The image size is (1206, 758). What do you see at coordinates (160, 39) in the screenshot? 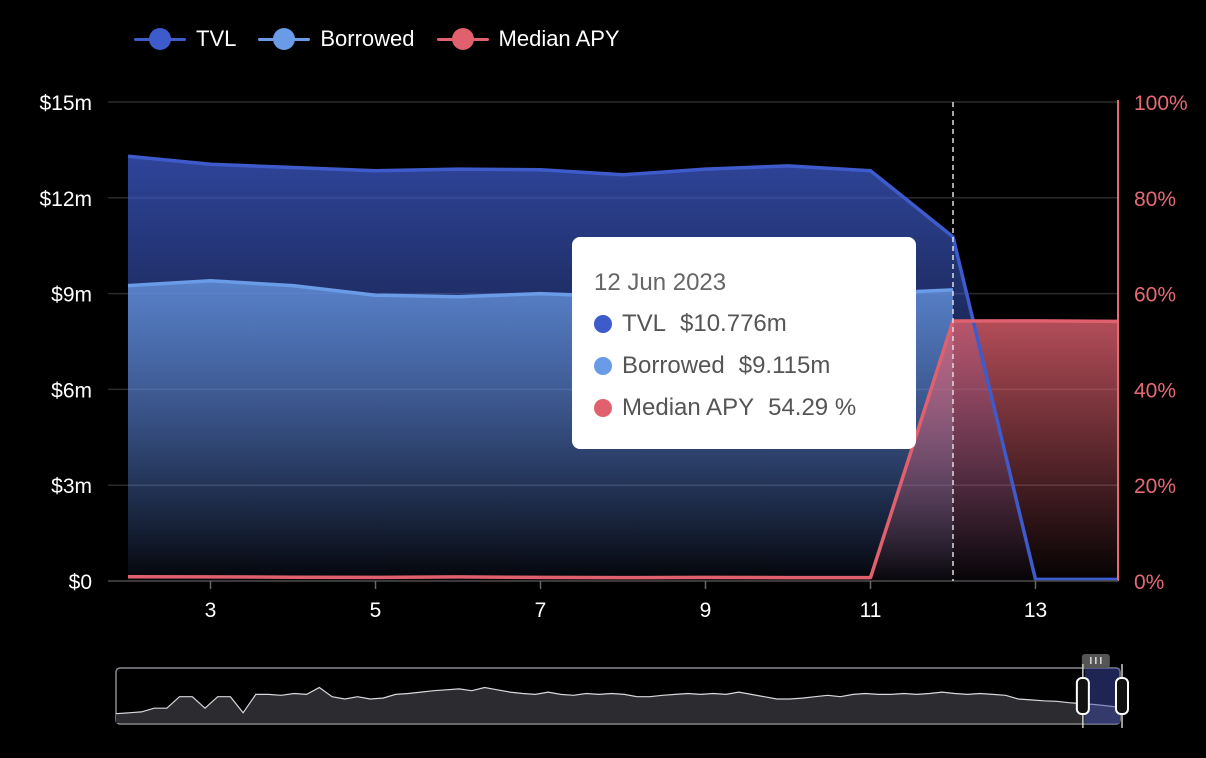
I see `legend-swatch-tvl` at bounding box center [160, 39].